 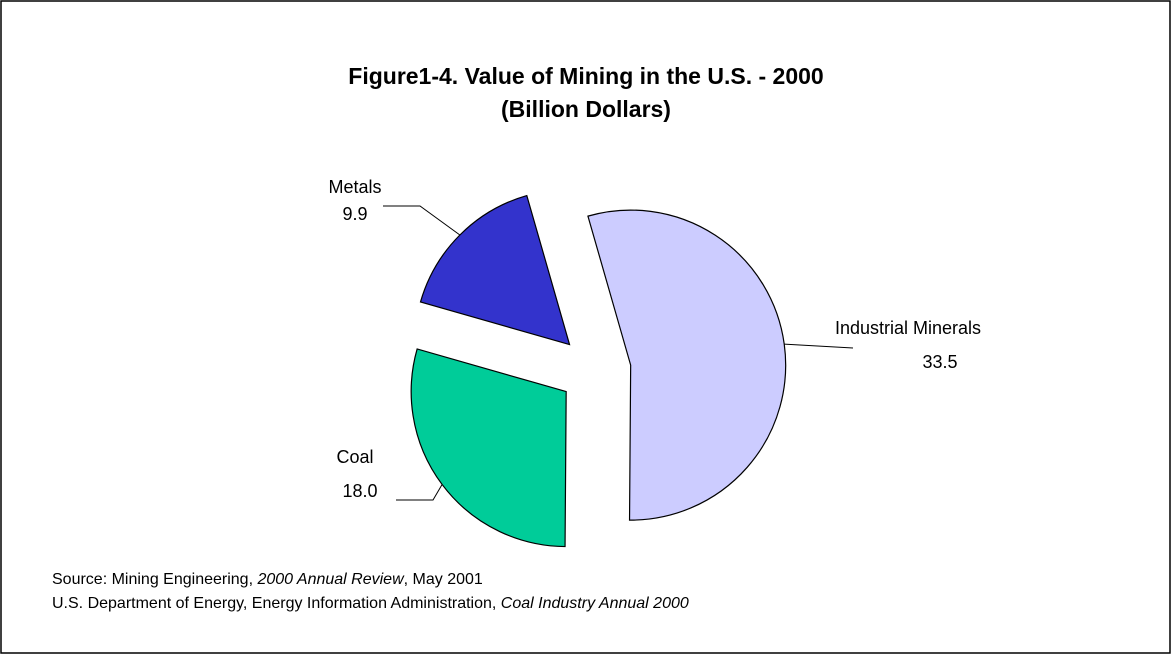 I want to click on source-text: Source: Mining Engineering,, so click(x=154, y=579).